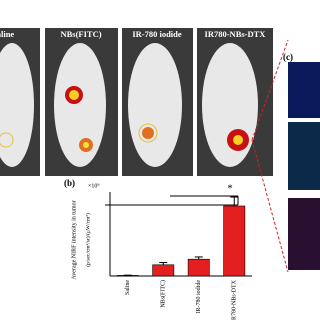 The image size is (320, 320). What do you see at coordinates (69, 183) in the screenshot?
I see `panel-label: (b)` at bounding box center [69, 183].